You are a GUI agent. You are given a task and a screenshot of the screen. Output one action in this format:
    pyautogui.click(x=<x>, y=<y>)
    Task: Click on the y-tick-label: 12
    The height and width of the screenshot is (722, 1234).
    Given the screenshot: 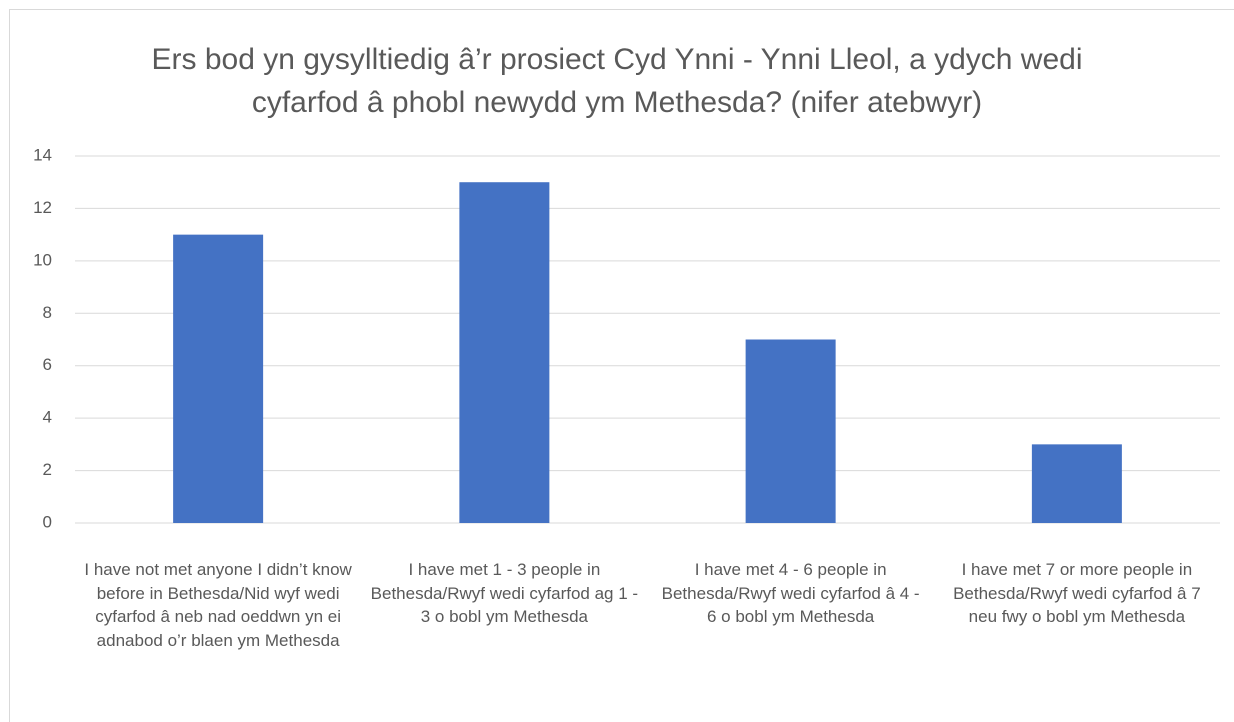 What is the action you would take?
    pyautogui.click(x=42, y=207)
    